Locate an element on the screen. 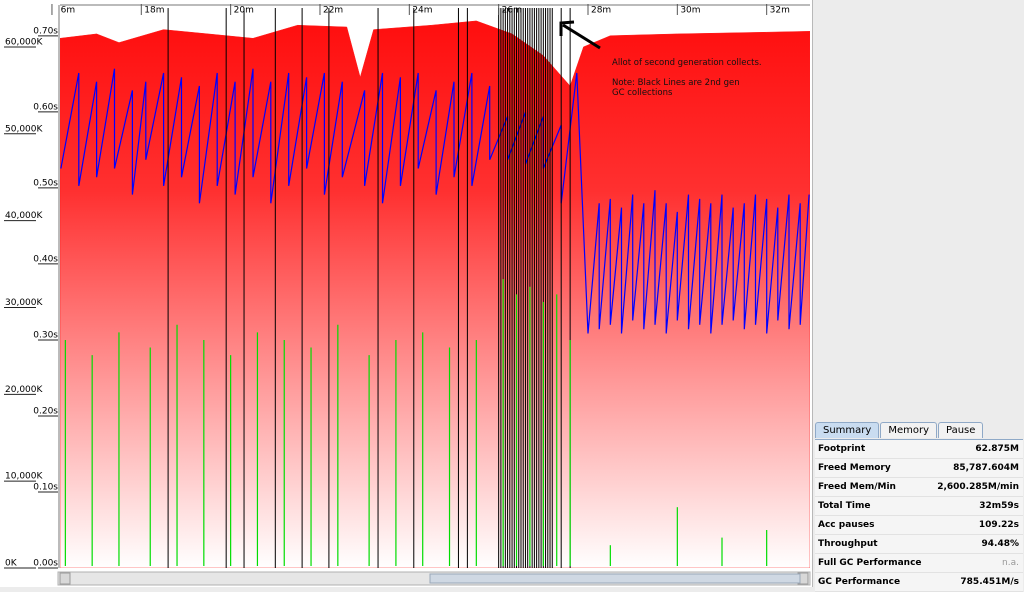 This screenshot has height=592, width=1024. scrollbar-thumb is located at coordinates (615, 578).